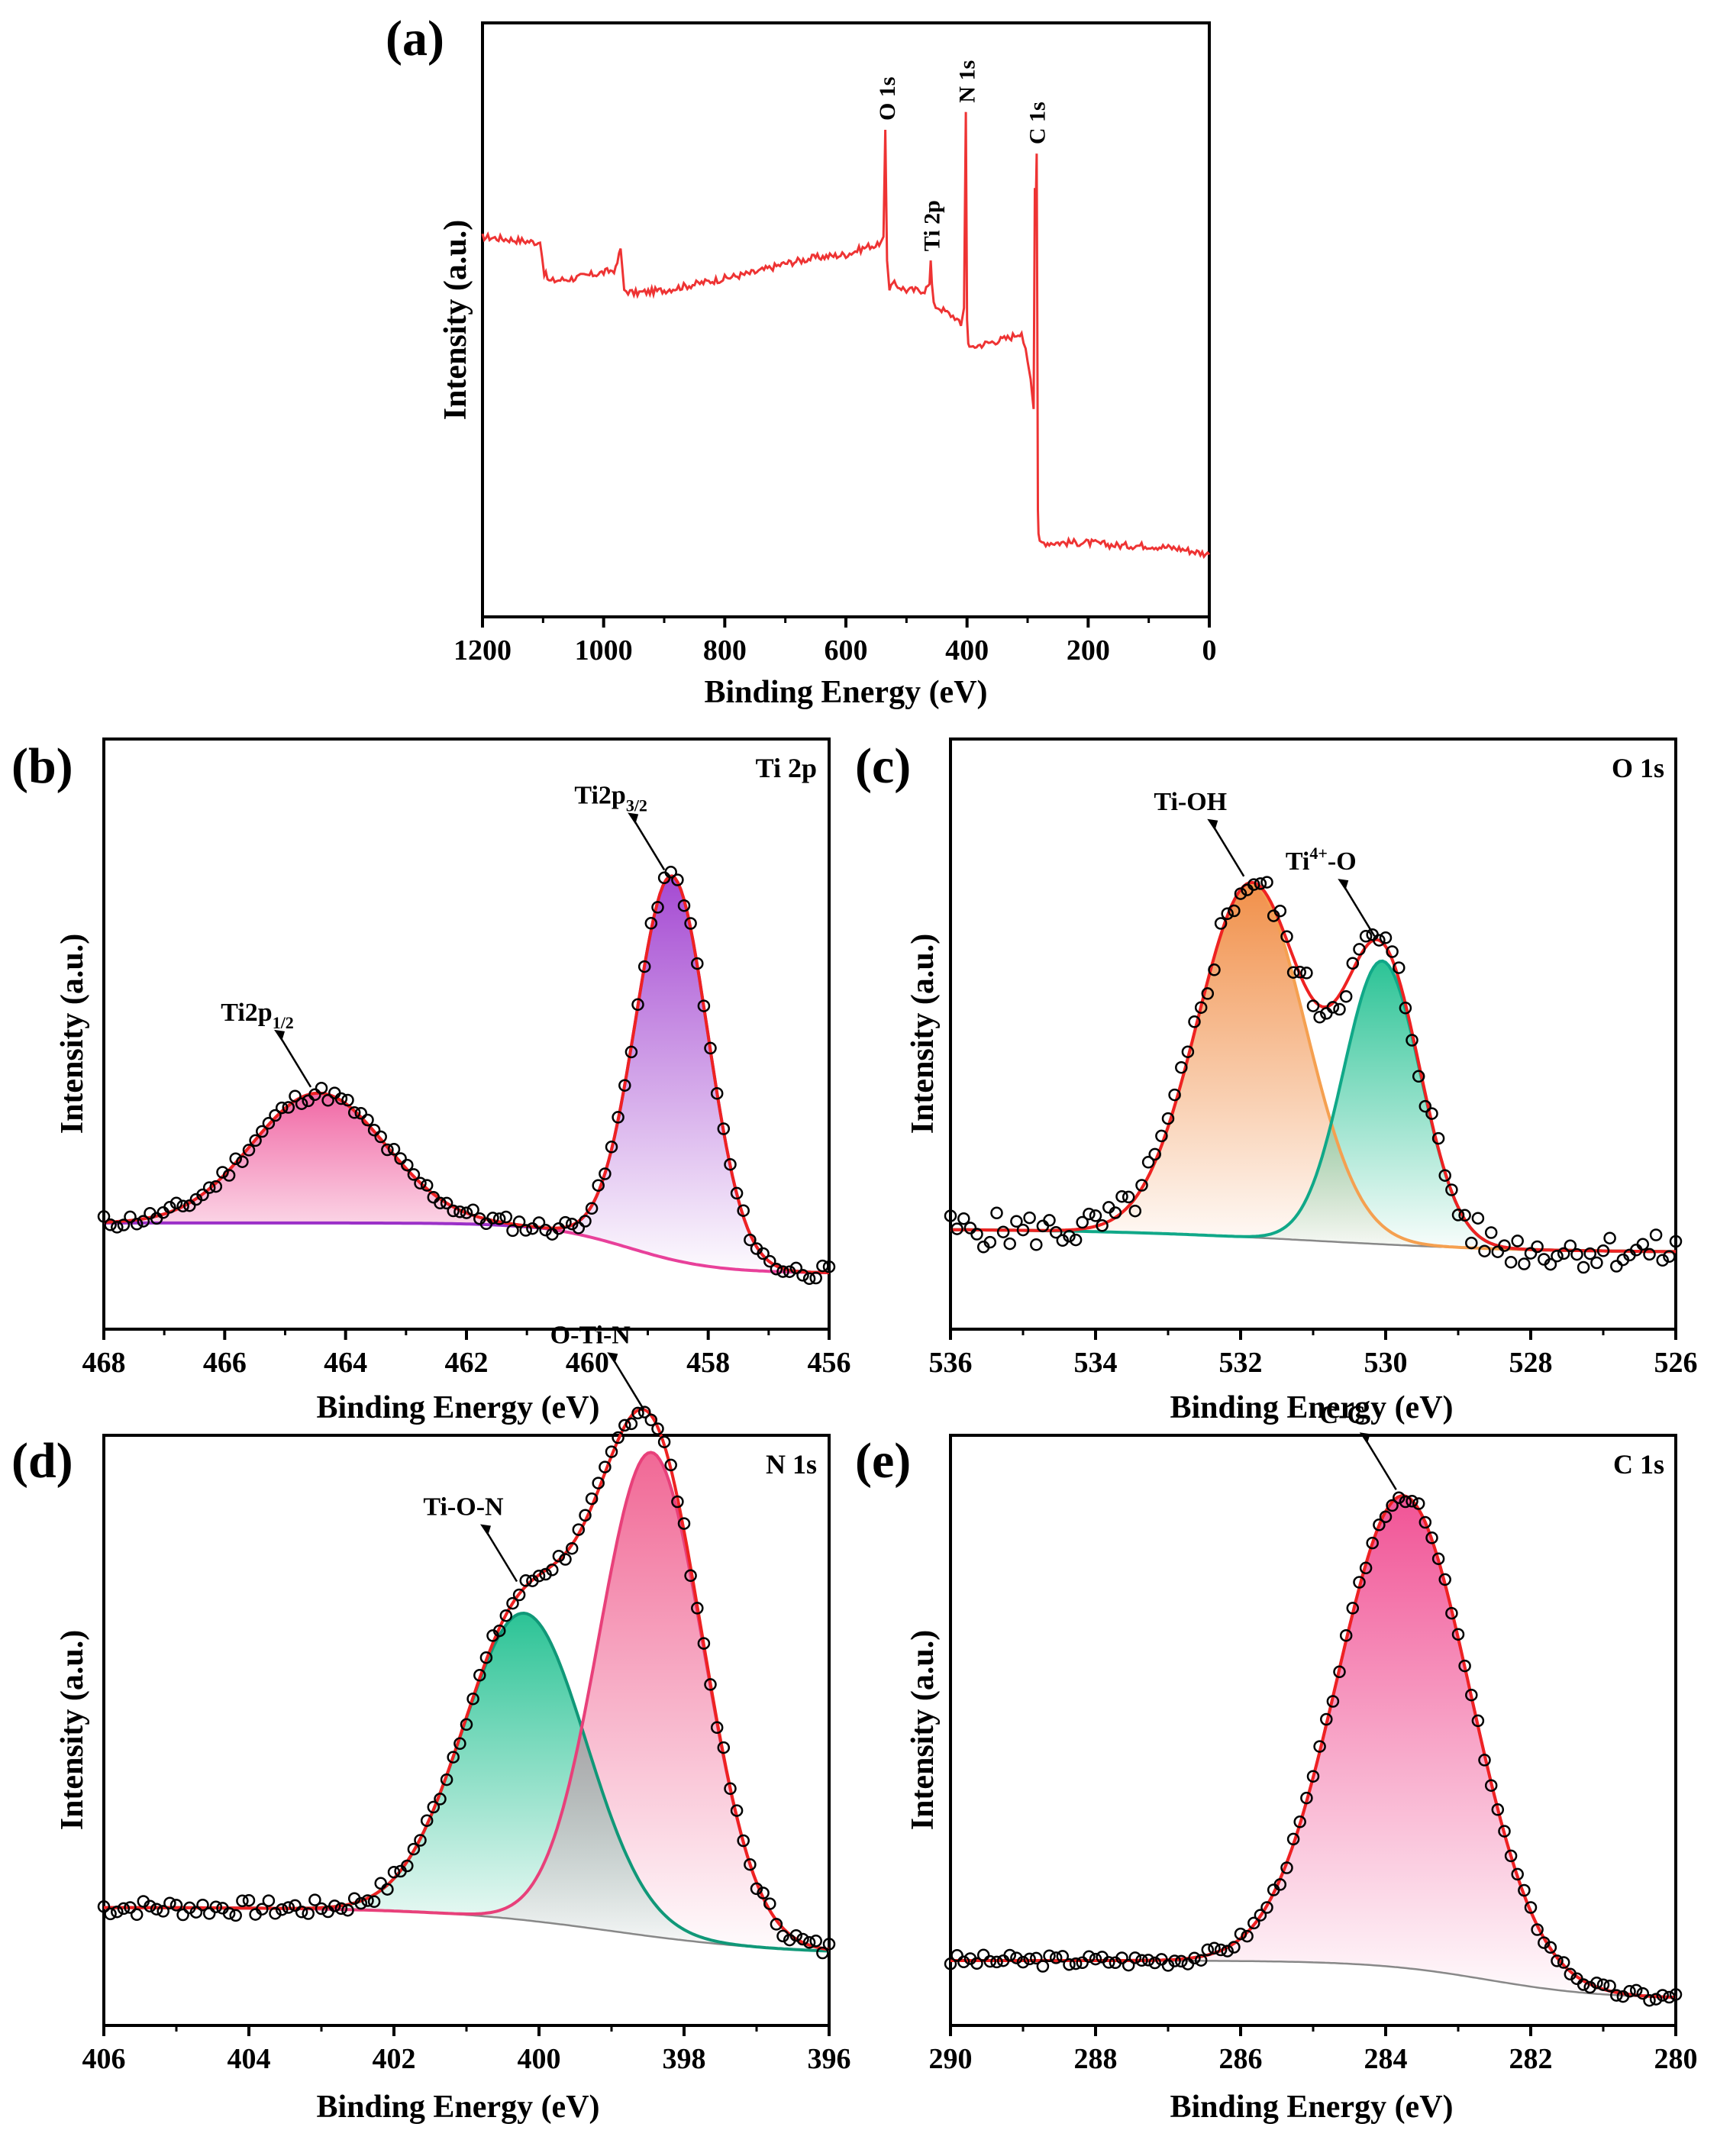 This screenshot has width=1717, height=2156. What do you see at coordinates (394, 2059) in the screenshot?
I see `x-tick-label-d-2: 402` at bounding box center [394, 2059].